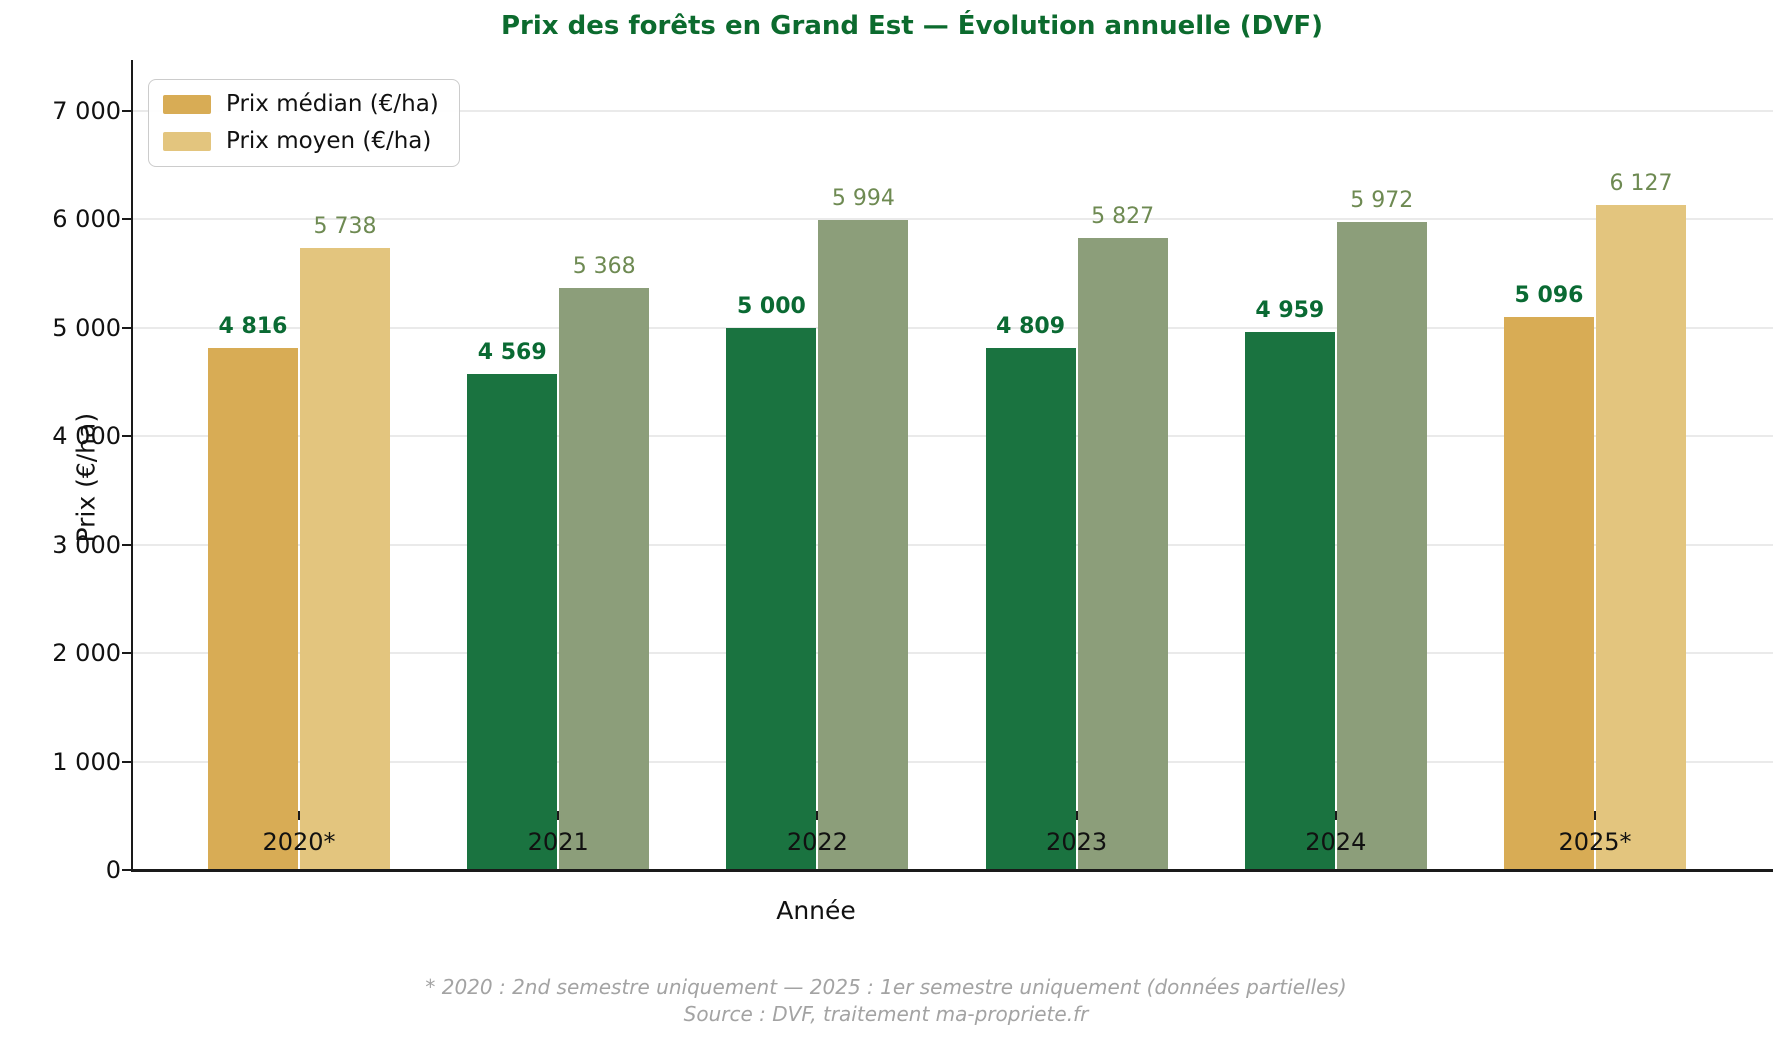 This screenshot has width=1773, height=1044. Describe the element at coordinates (86, 327) in the screenshot. I see `y-tick-label-5000: 5 000` at that location.